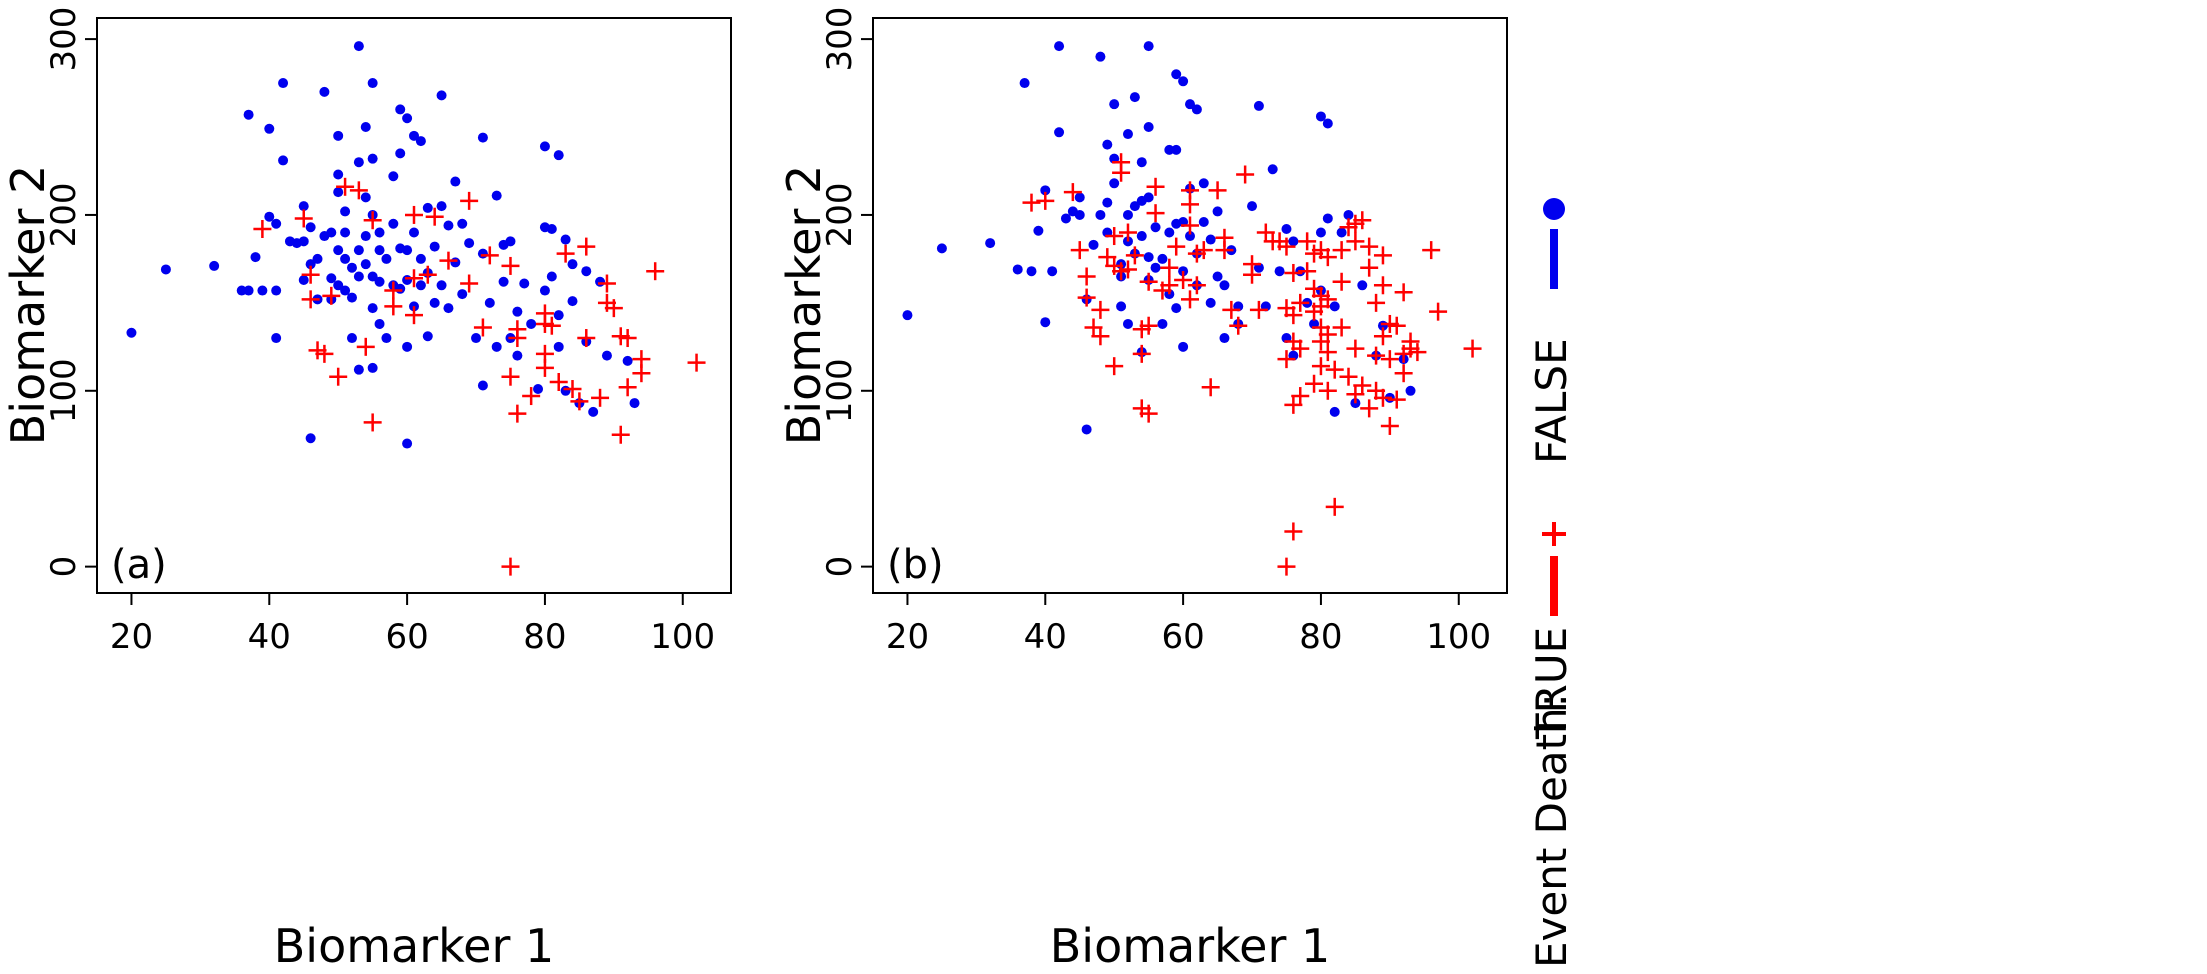 The height and width of the screenshot is (974, 2207). I want to click on x-tick-label: 60, so click(406, 637).